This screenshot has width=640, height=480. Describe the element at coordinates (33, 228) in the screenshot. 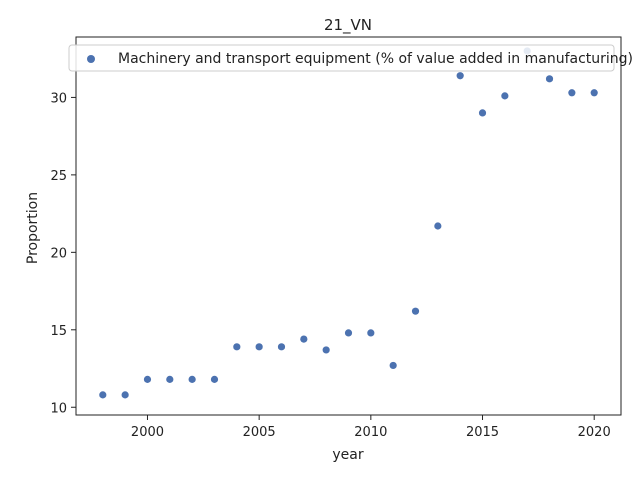

I see `y-axis-title: Proportion` at that location.